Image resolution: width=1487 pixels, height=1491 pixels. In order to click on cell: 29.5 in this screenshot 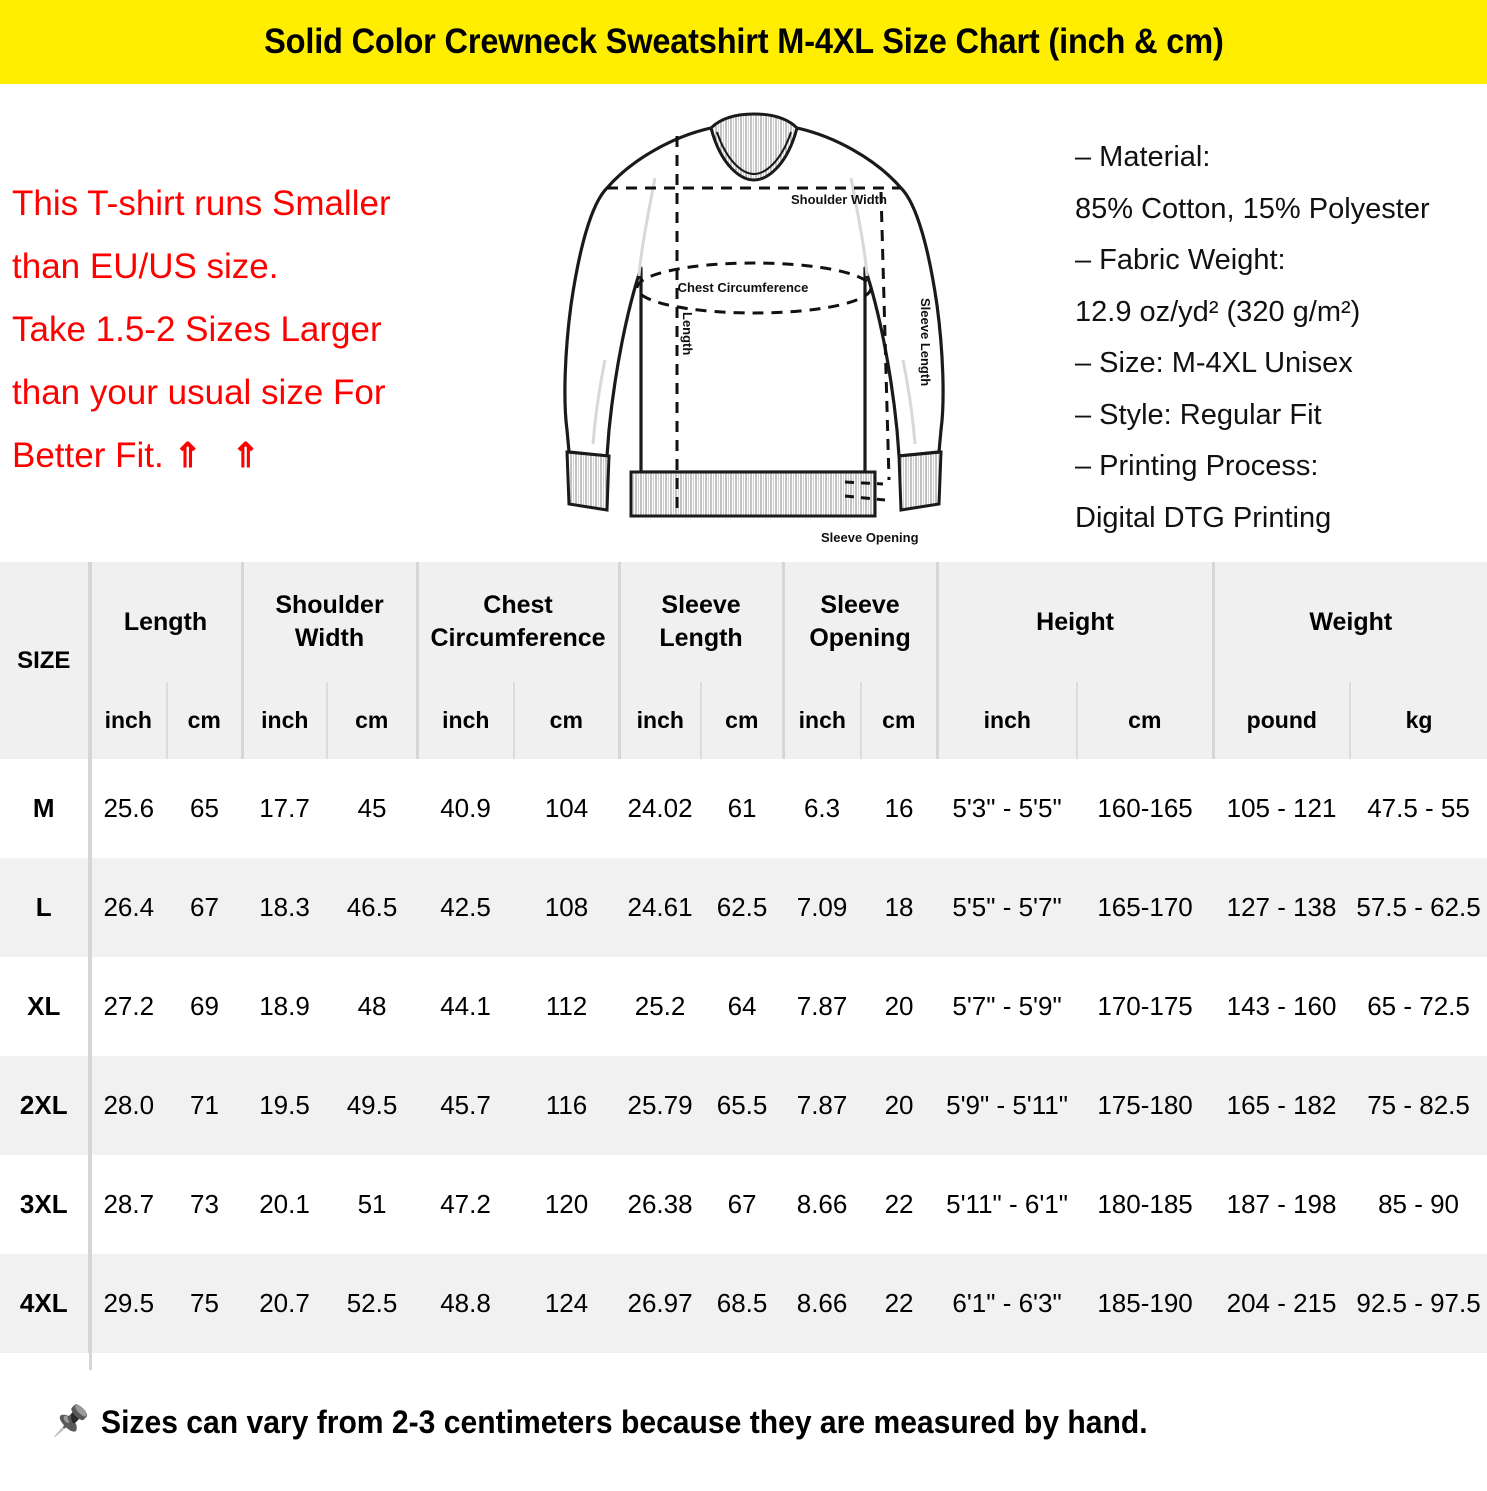, I will do `click(128, 1303)`.